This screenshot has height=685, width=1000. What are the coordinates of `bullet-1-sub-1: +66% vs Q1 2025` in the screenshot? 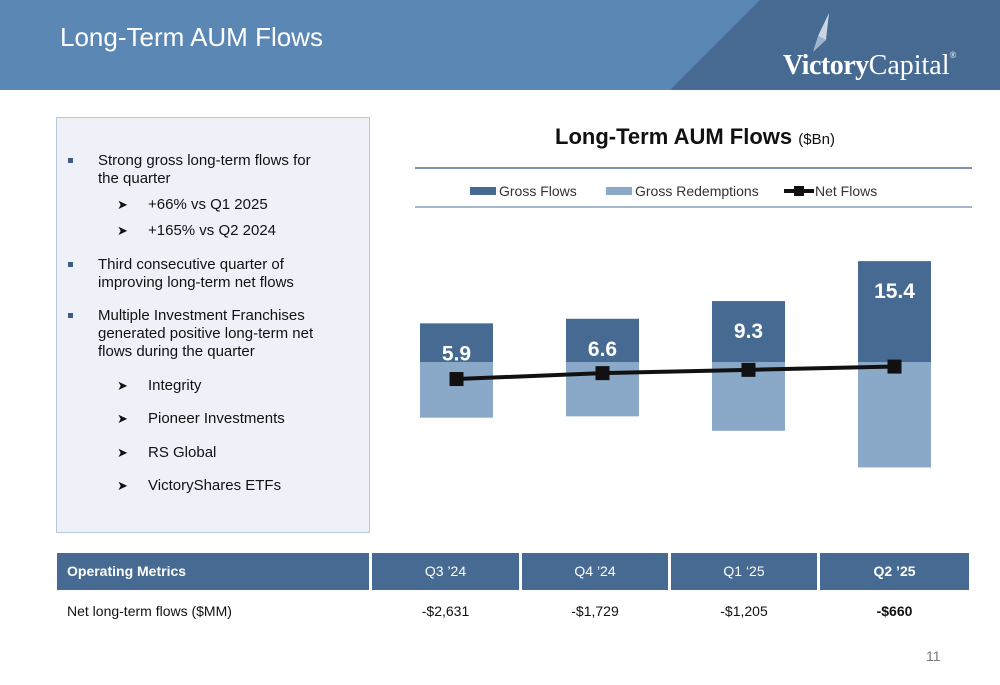 It's located at (208, 204).